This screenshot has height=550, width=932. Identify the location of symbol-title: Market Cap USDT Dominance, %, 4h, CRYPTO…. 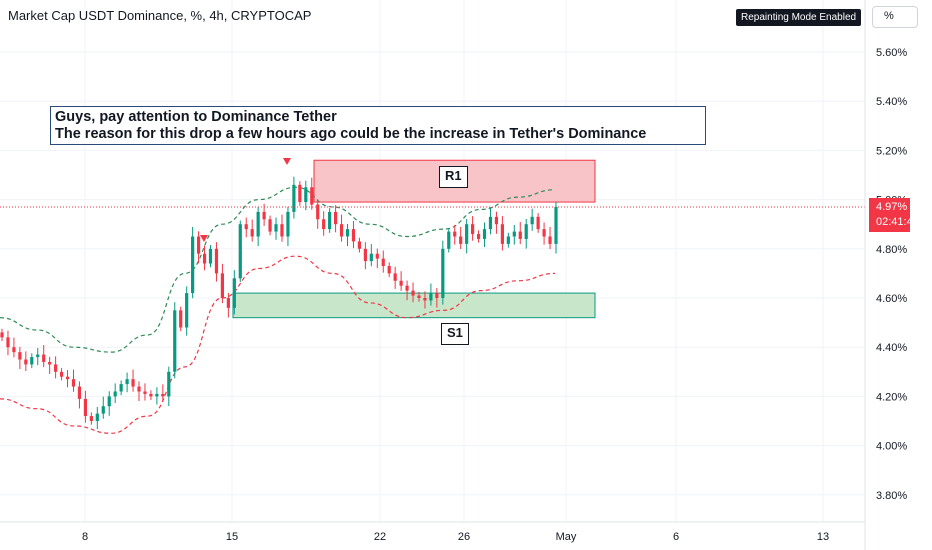
(160, 15).